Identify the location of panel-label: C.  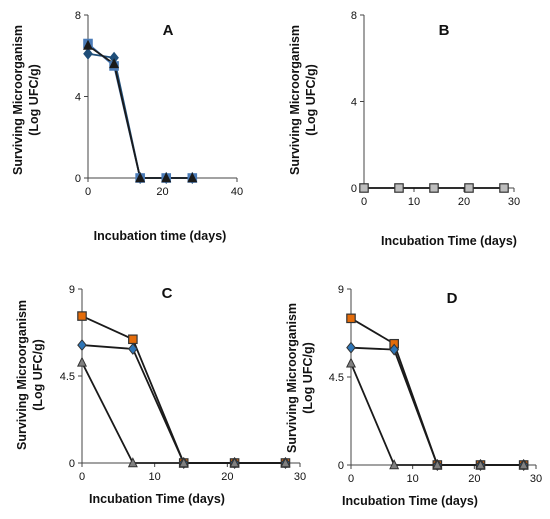
(167, 293).